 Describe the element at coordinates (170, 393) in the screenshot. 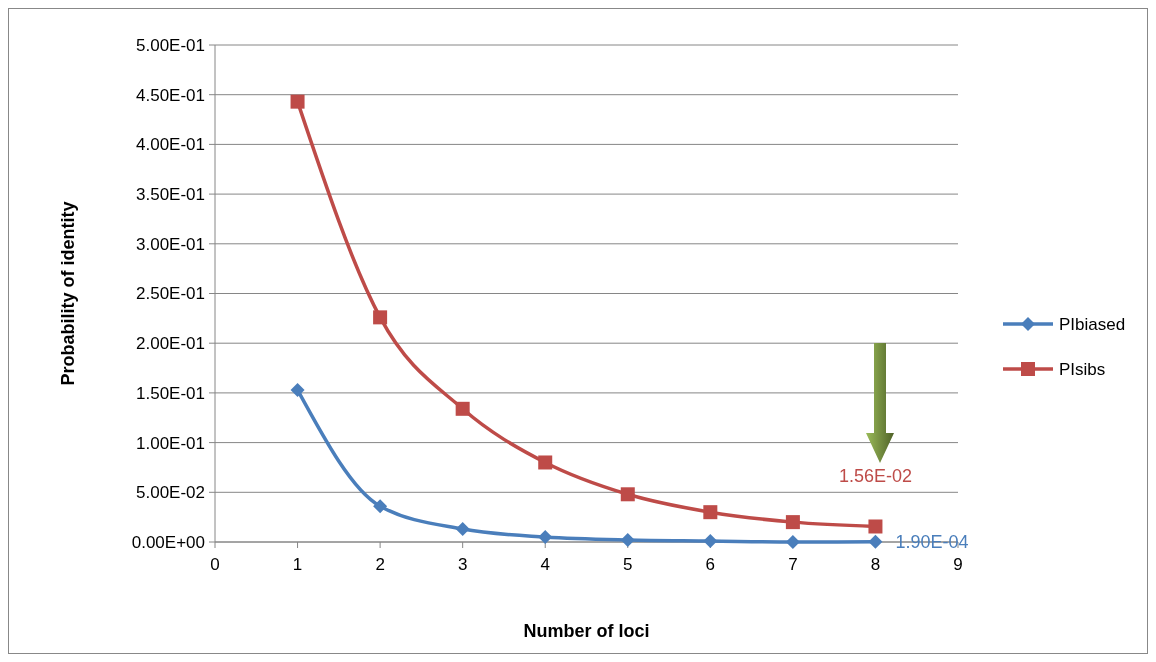

I see `y-tick-label: 1.50E-01` at that location.